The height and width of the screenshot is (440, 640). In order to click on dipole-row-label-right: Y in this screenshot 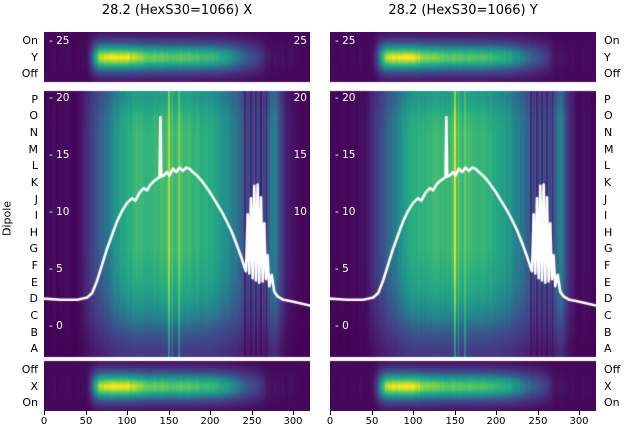, I will do `click(607, 57)`.